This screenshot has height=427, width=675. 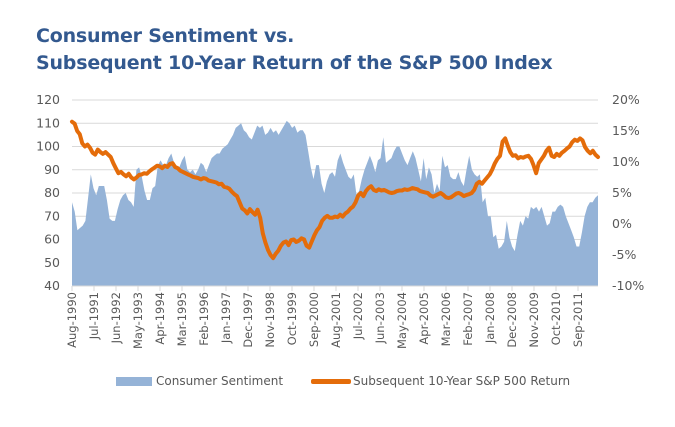 What do you see at coordinates (556, 318) in the screenshot?
I see `x-tick-label: Oct-2010` at bounding box center [556, 318].